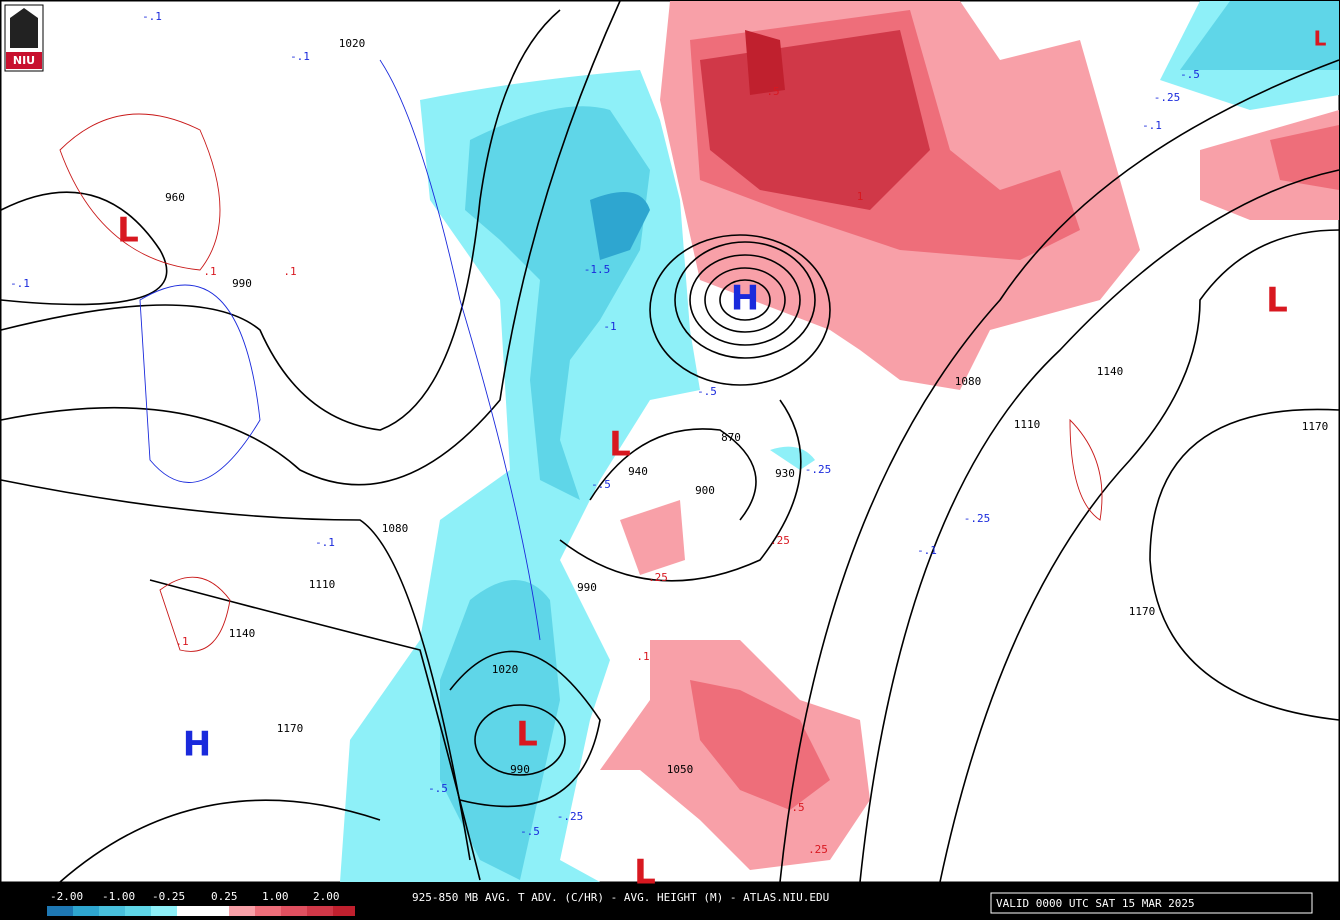 Image resolution: width=1340 pixels, height=920 pixels. Describe the element at coordinates (638, 471) in the screenshot. I see `height-label: 940` at that location.